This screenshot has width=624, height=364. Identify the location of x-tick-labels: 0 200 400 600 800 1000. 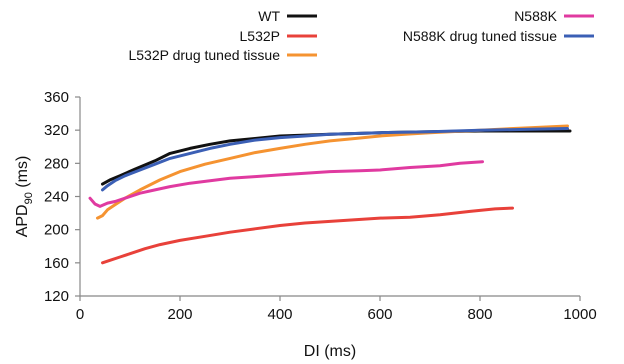
(336, 309).